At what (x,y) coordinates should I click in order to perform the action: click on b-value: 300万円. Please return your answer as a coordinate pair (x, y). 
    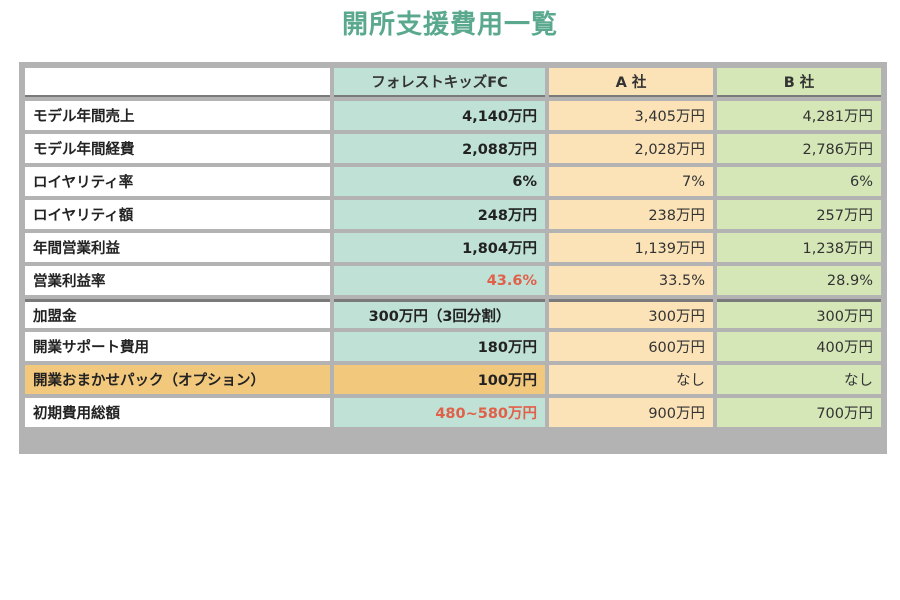
    Looking at the image, I should click on (799, 313).